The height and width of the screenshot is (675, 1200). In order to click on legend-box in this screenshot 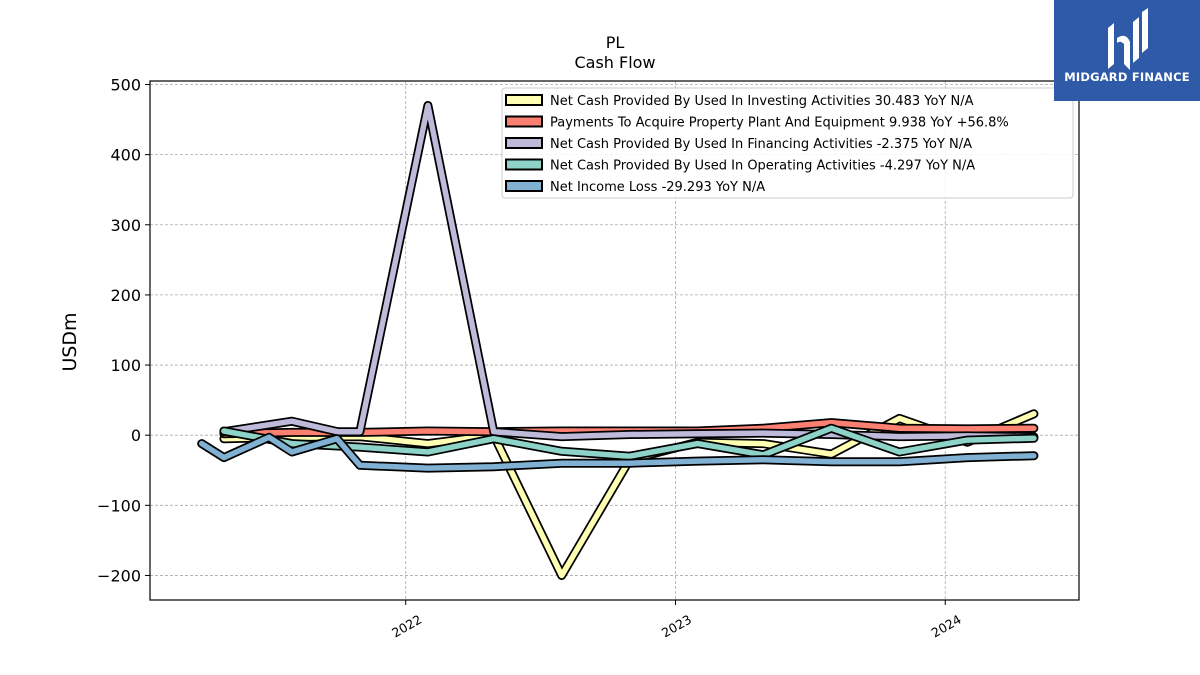, I will do `click(787, 143)`.